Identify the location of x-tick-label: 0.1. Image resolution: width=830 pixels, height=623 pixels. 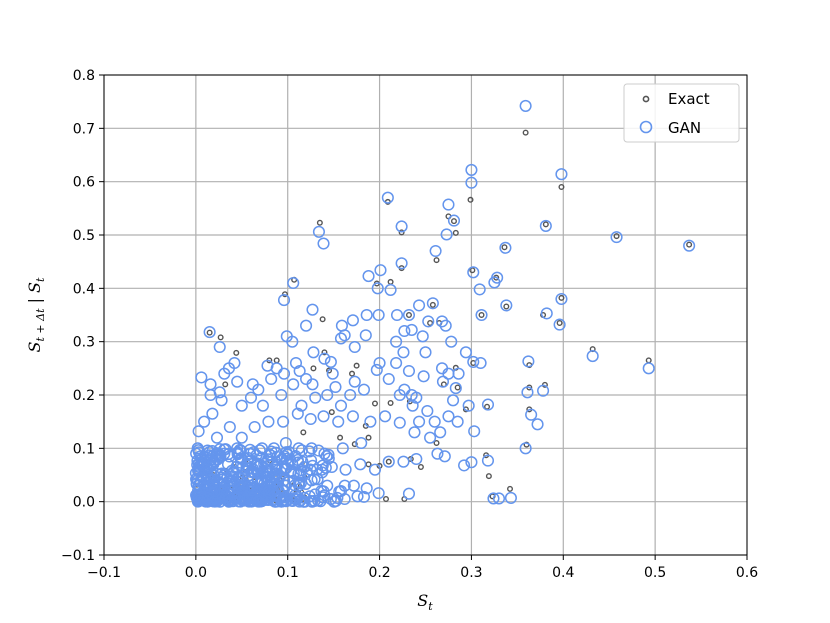
(288, 573).